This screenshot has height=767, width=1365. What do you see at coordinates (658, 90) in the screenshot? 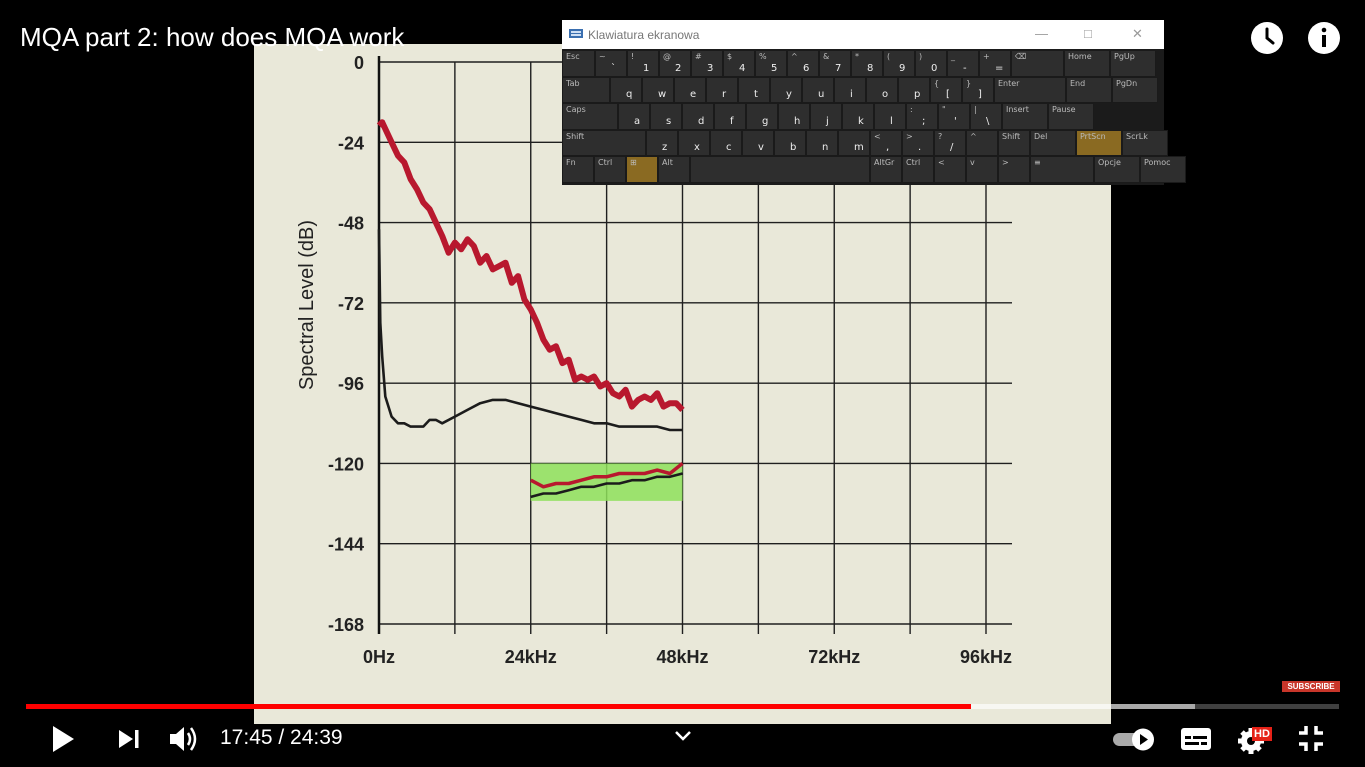
I see `key: w` at bounding box center [658, 90].